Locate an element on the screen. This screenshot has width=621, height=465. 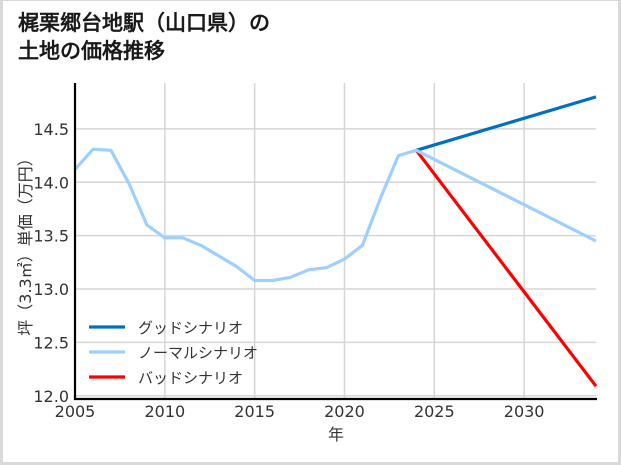
y-tick-labels: 12.0 12.5 13.0 13.5 14.0 14.5 is located at coordinates (51, 263).